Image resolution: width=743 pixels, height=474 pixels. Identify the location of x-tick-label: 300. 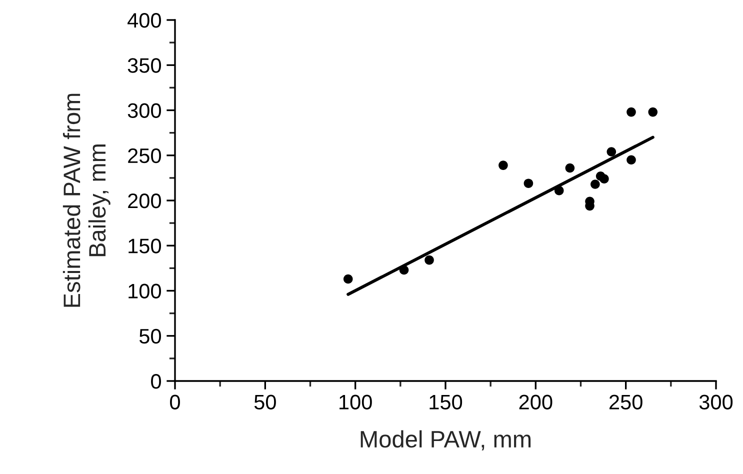
(716, 402).